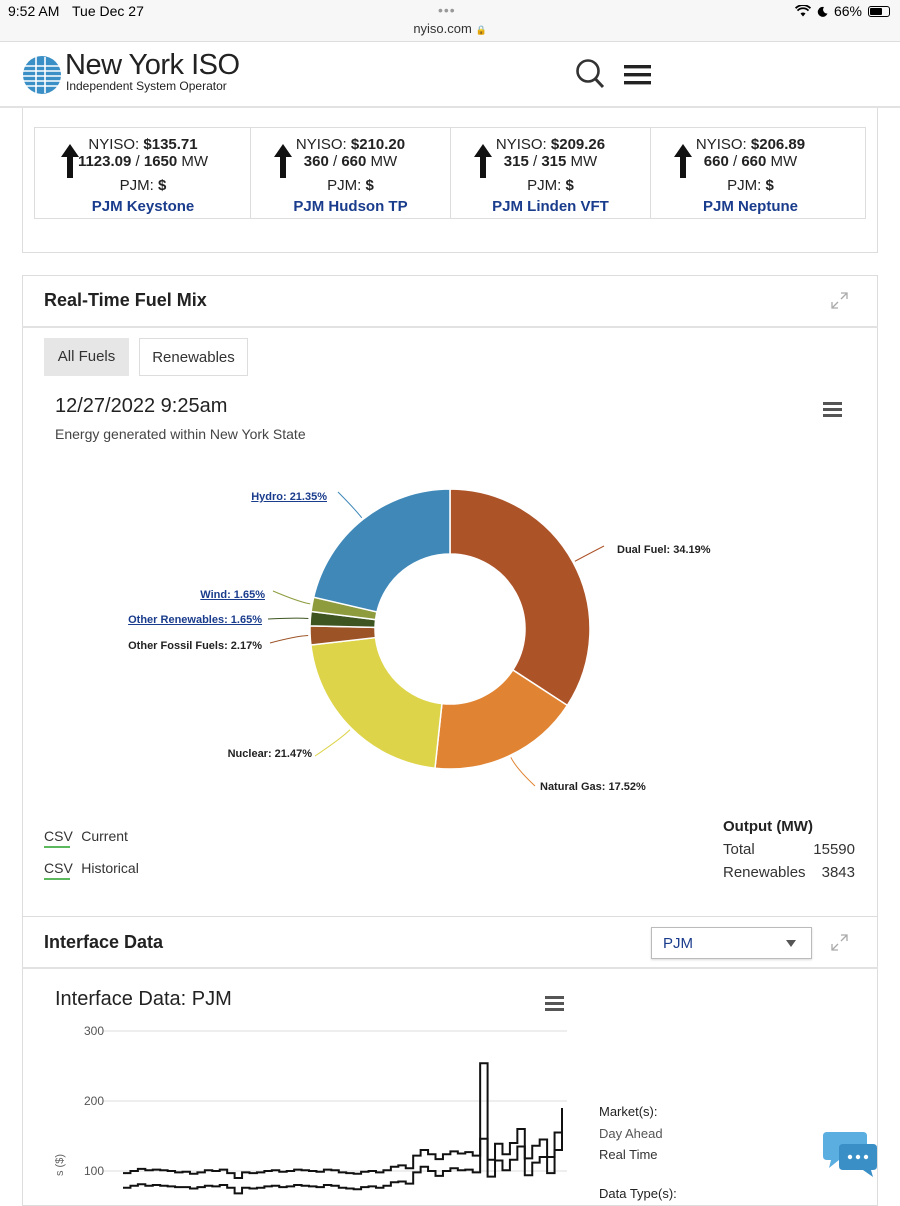 This screenshot has height=1206, width=900. What do you see at coordinates (343, 1143) in the screenshot?
I see `series-line-nyiso` at bounding box center [343, 1143].